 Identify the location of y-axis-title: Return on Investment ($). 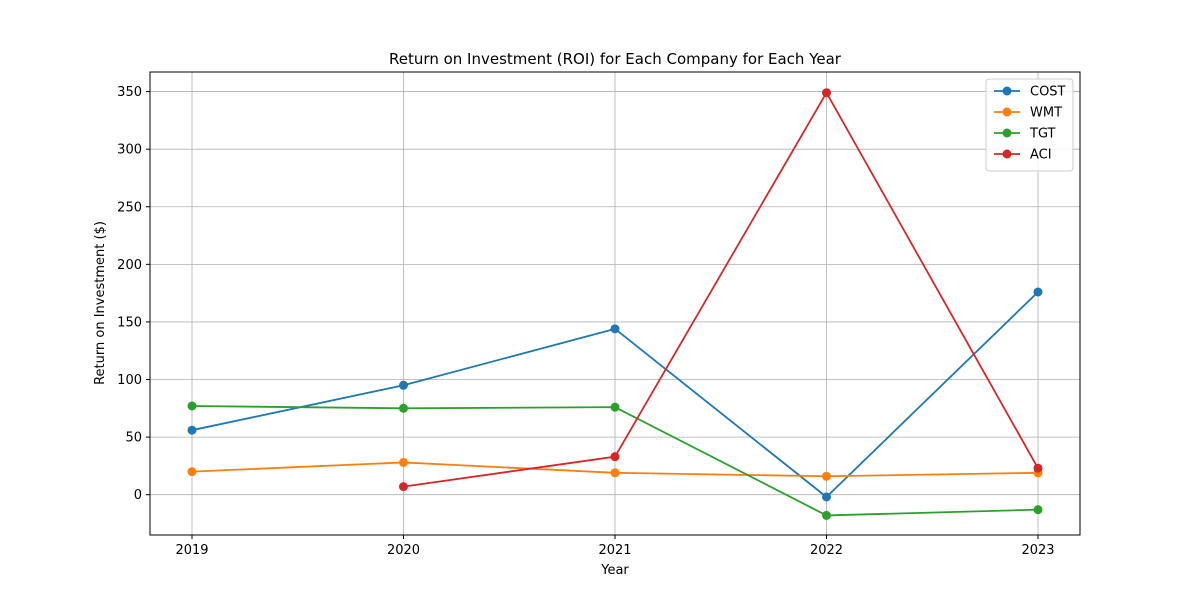
(100, 303).